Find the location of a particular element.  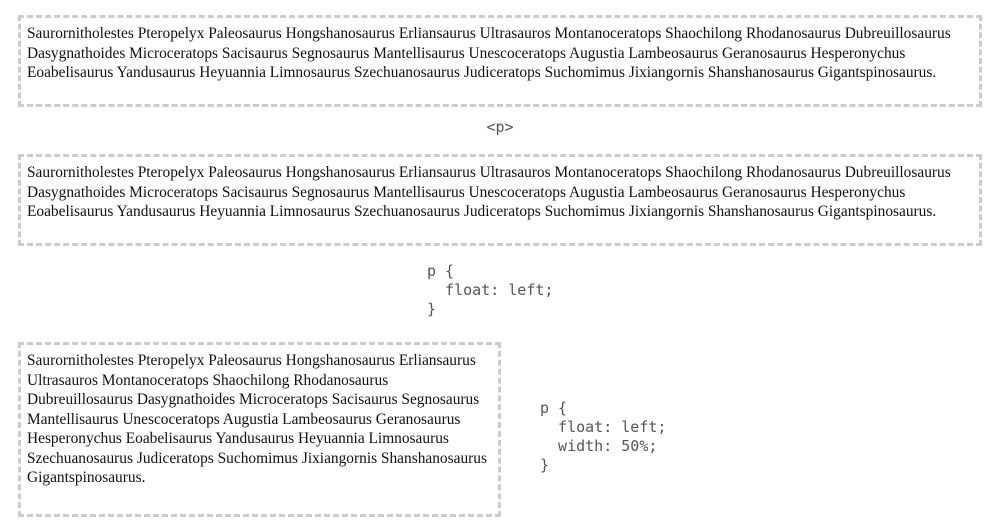

css-code-float-width: p { float: left; width: 50%; } is located at coordinates (603, 436).